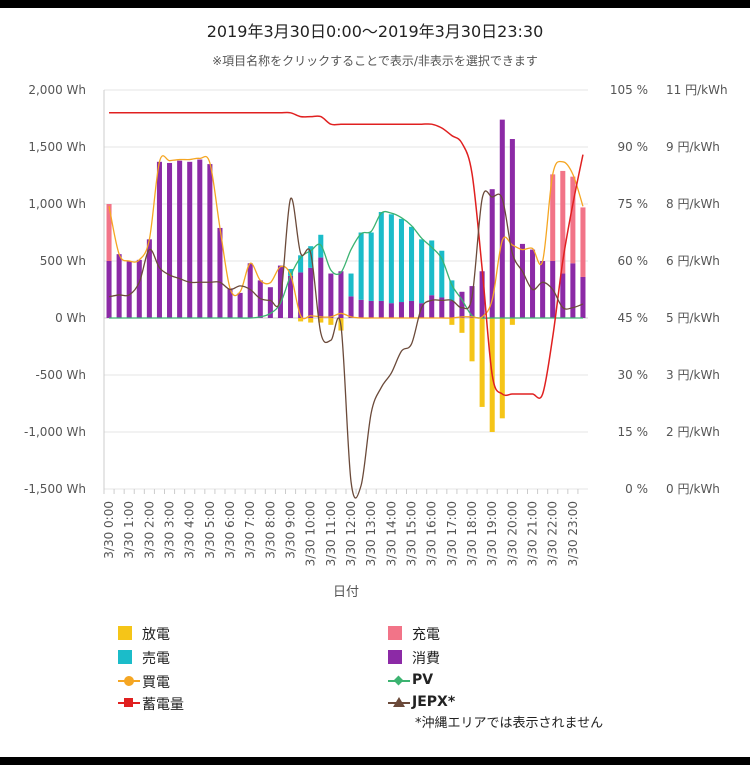 This screenshot has width=750, height=765. What do you see at coordinates (70, 318) in the screenshot?
I see `y-left-tick-label: 0 Wh` at bounding box center [70, 318].